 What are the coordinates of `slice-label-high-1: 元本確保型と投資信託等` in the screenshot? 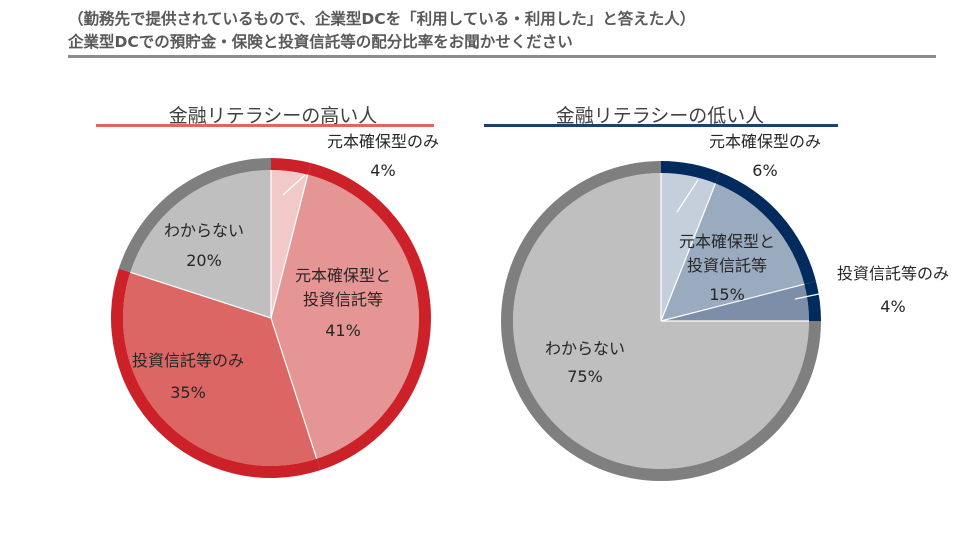 It's located at (343, 287).